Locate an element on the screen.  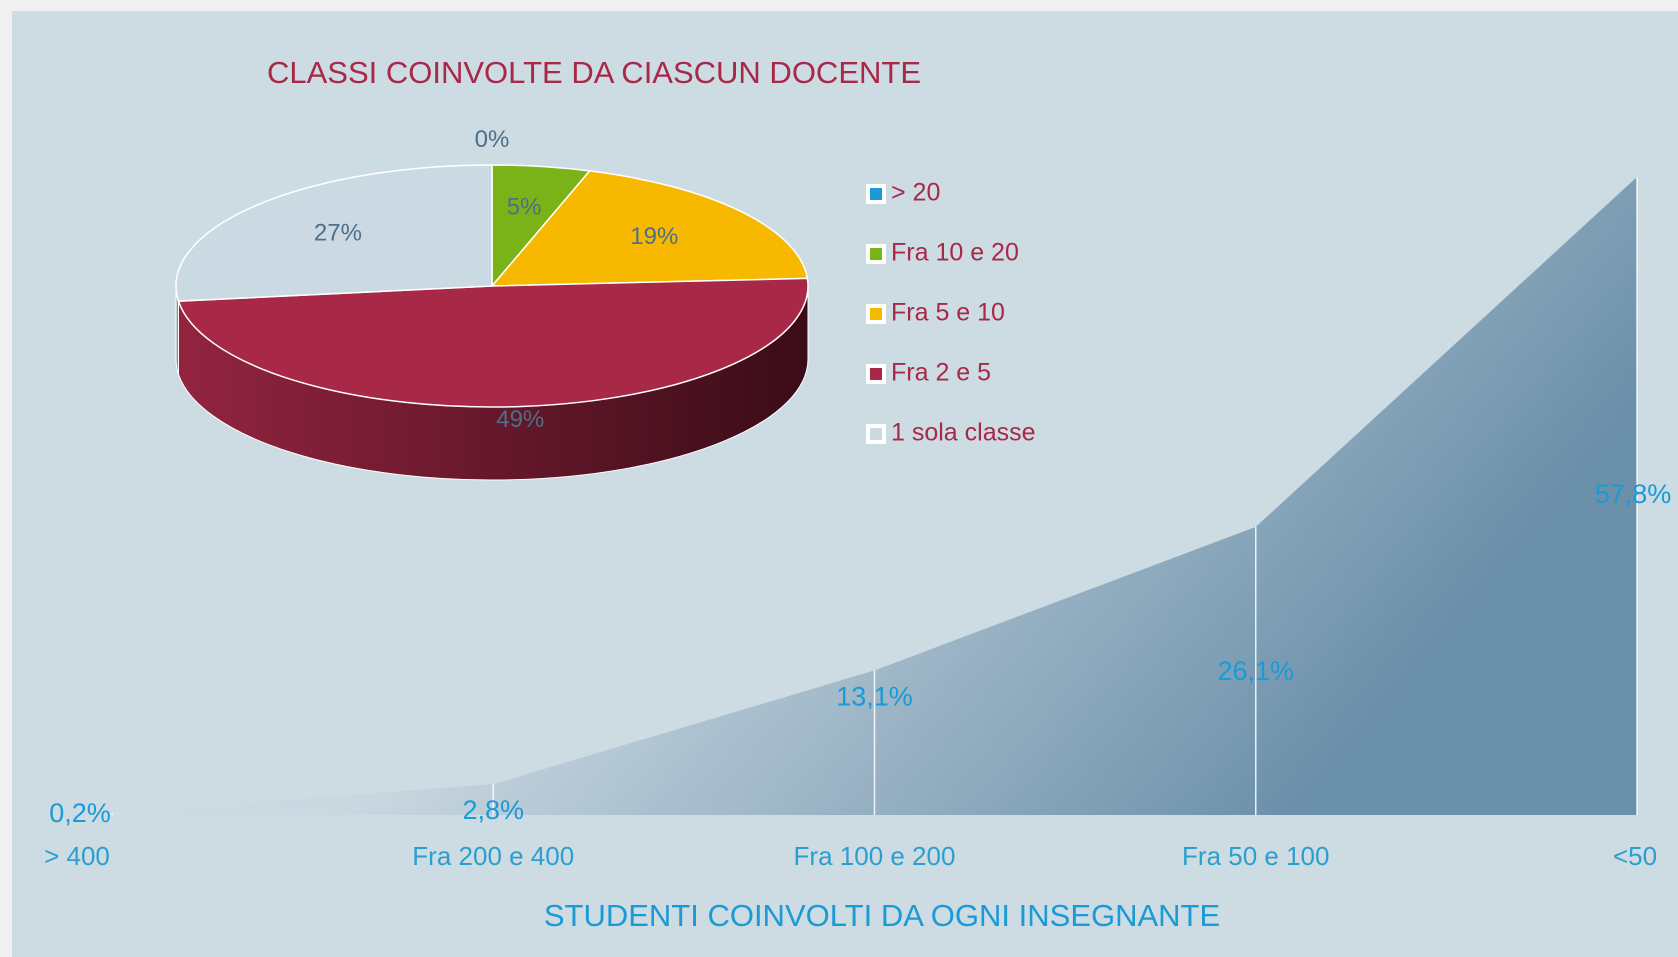
area-value-label: 57,8% is located at coordinates (1633, 494).